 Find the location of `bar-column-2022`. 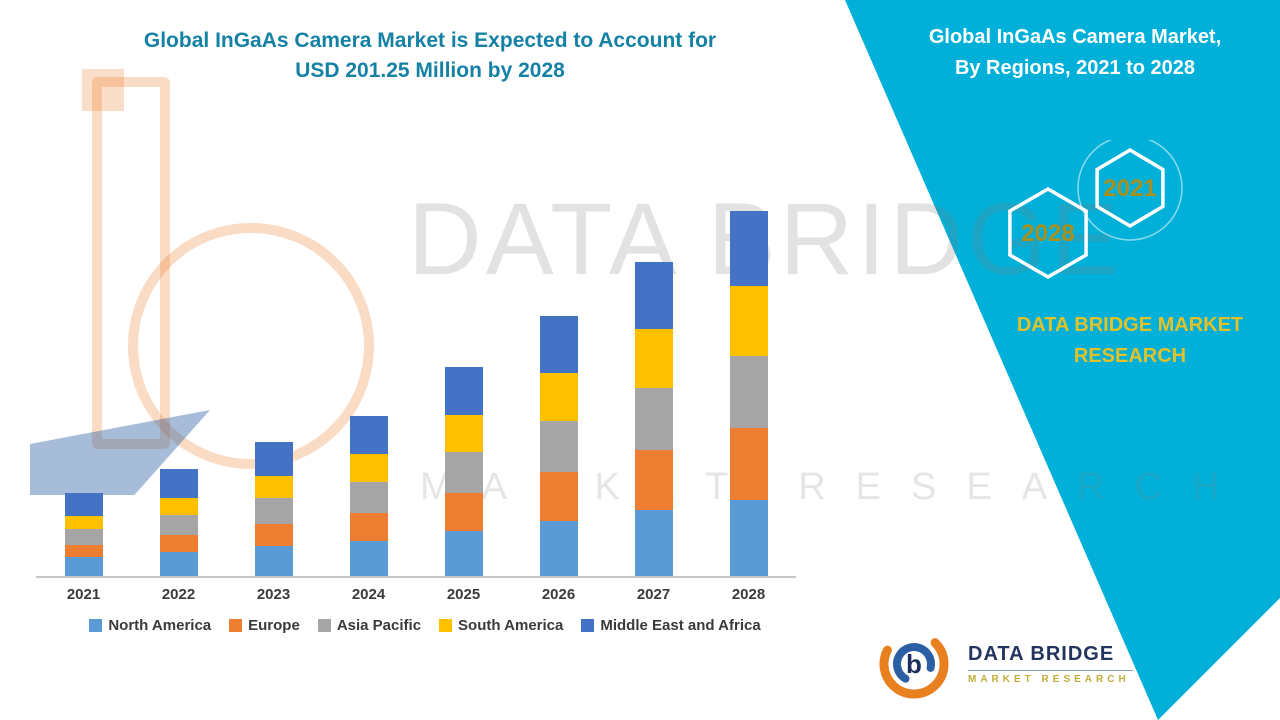

bar-column-2022 is located at coordinates (178, 385).